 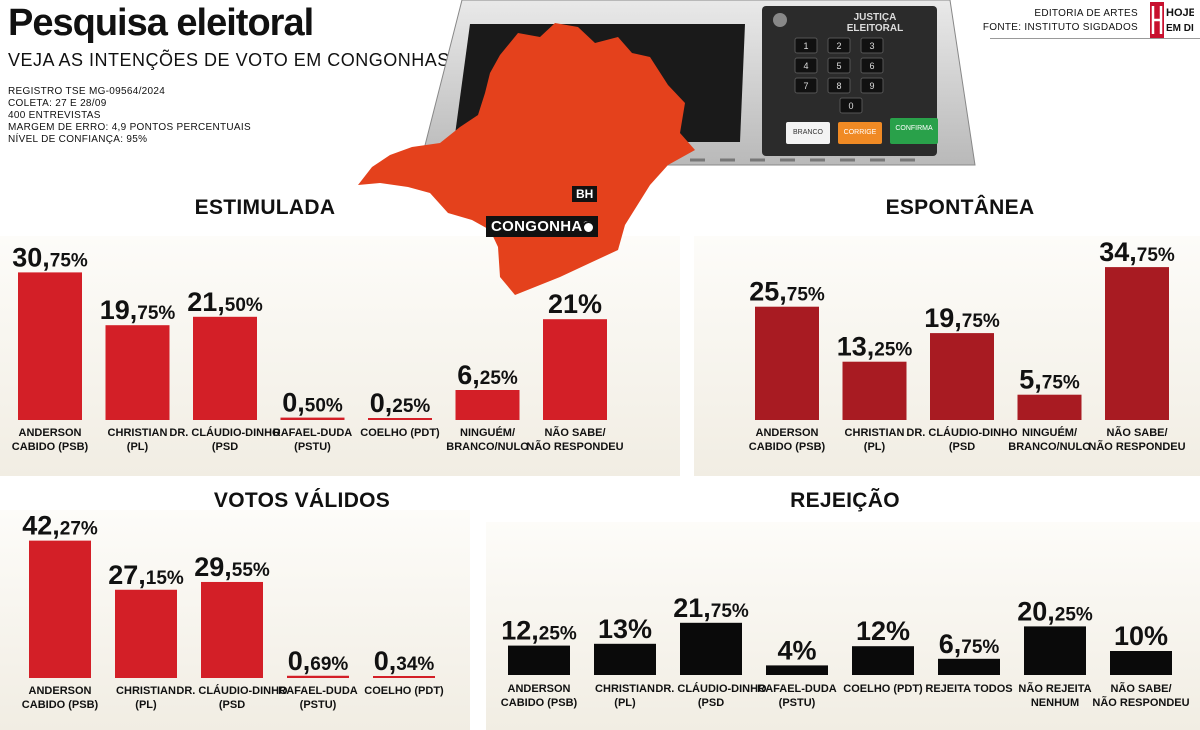 I want to click on category-label-line: NENHUM, so click(x=1055, y=703).